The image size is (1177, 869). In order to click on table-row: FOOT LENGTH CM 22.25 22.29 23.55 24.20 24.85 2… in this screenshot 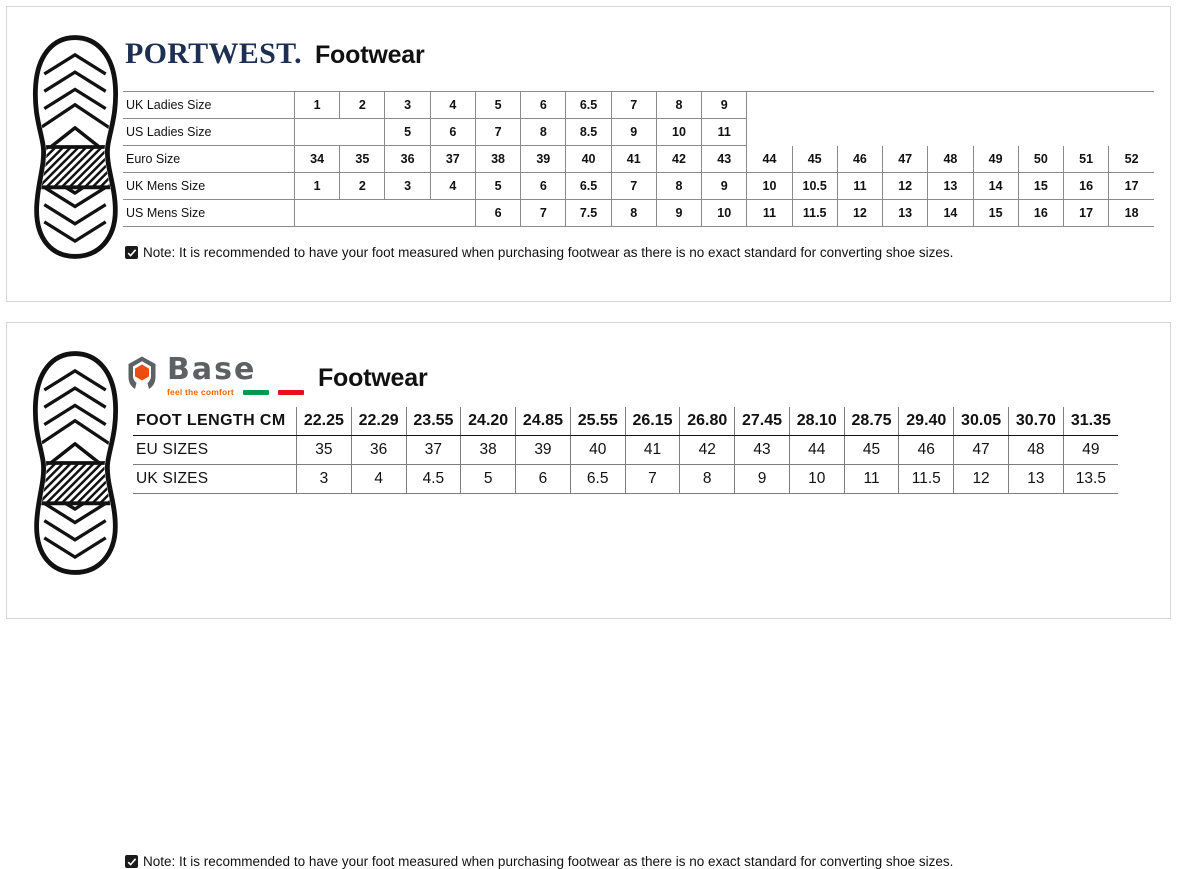, I will do `click(625, 421)`.